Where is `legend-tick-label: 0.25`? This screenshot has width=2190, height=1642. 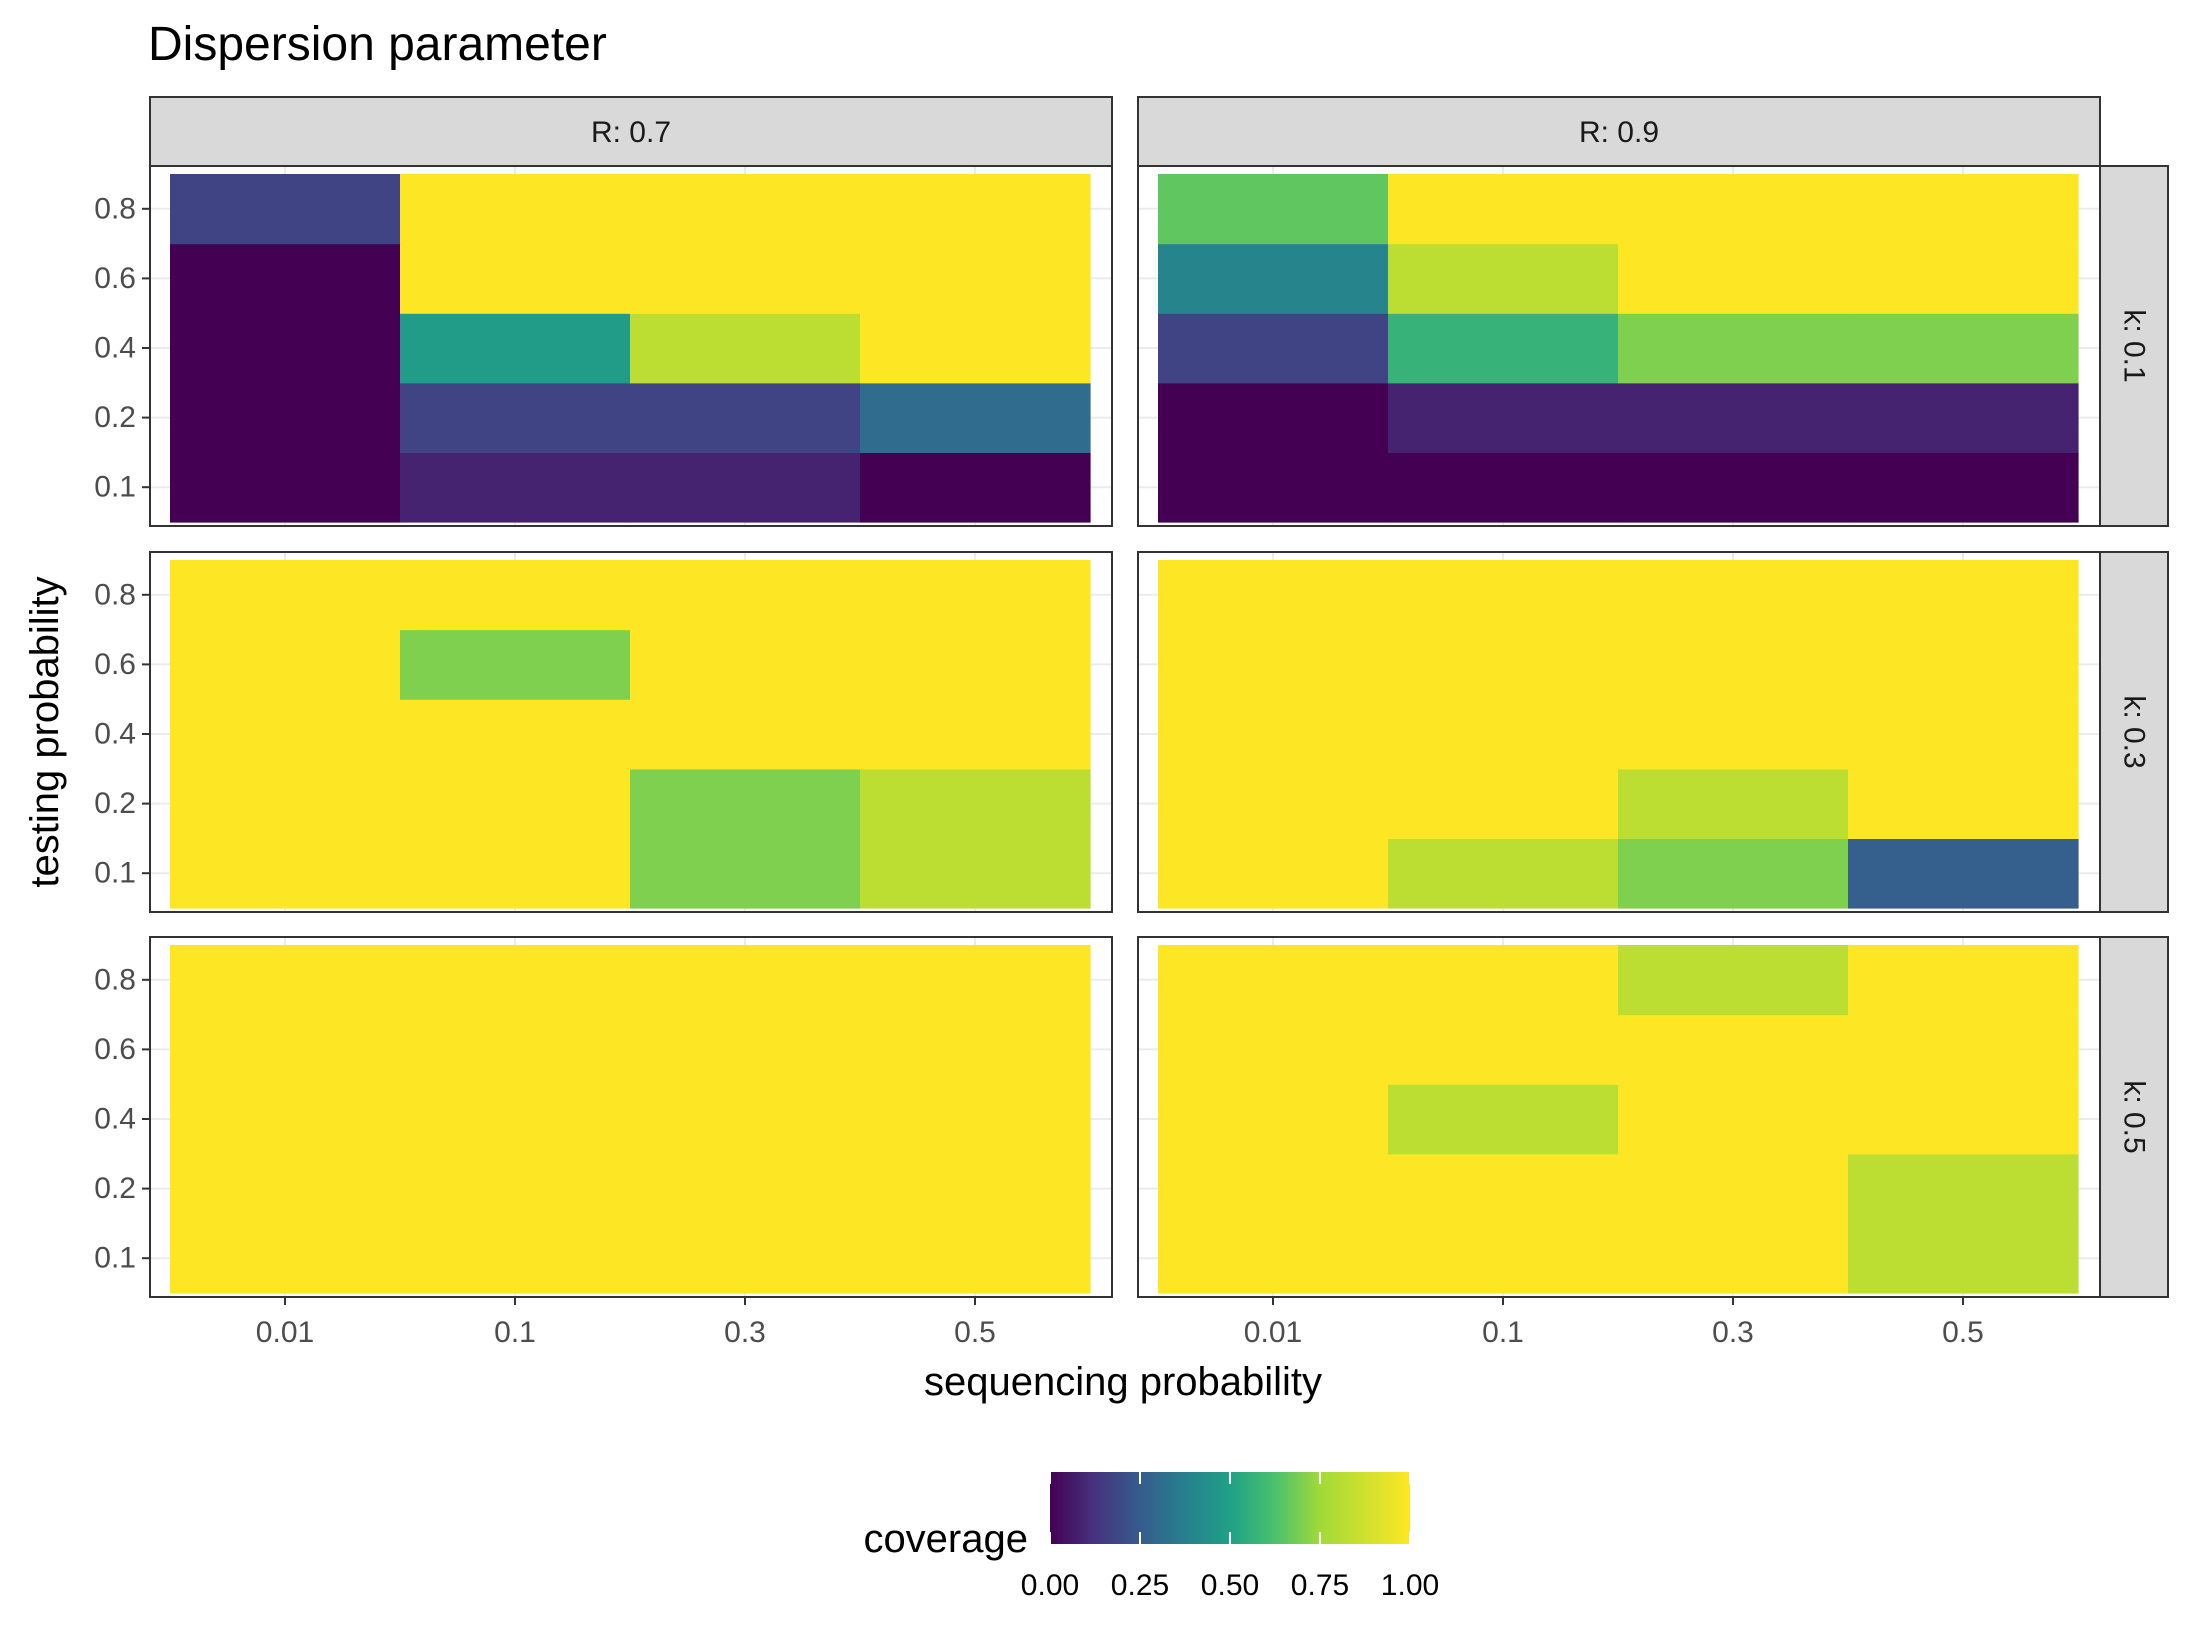 legend-tick-label: 0.25 is located at coordinates (1140, 1585).